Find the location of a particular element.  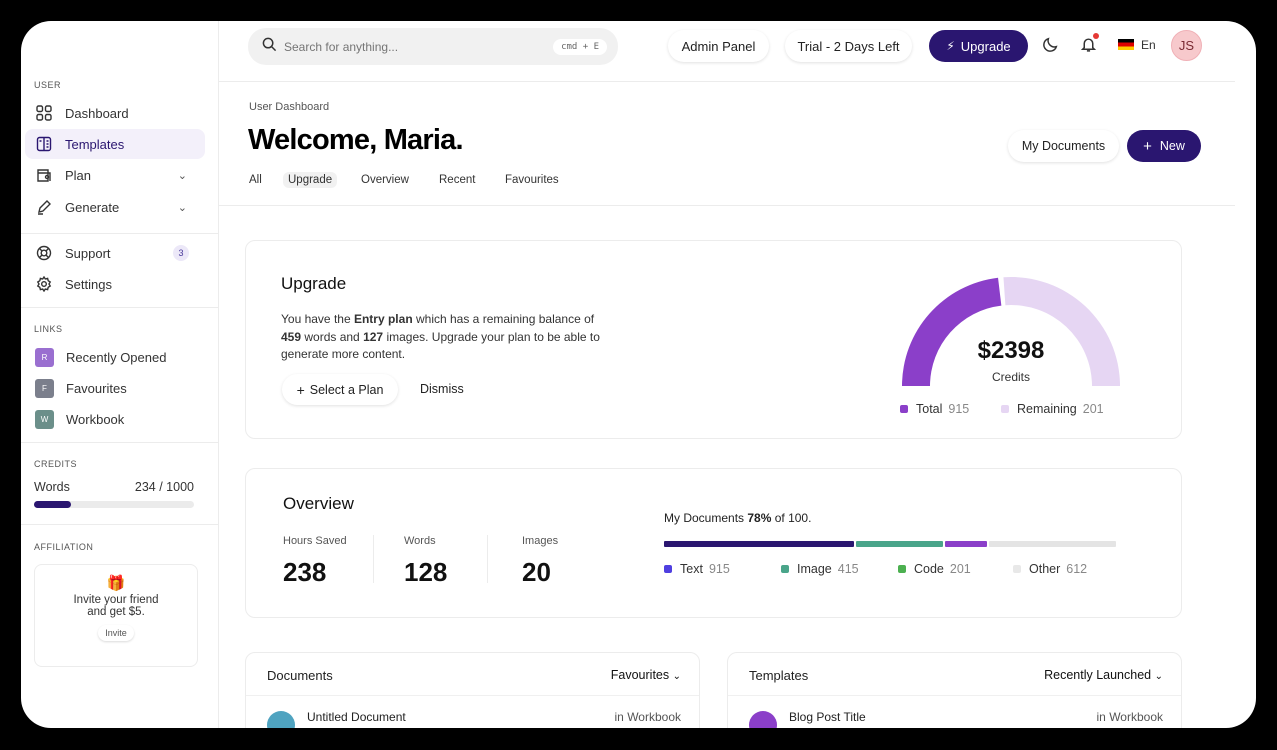

legend-value: 612 is located at coordinates (1077, 569).